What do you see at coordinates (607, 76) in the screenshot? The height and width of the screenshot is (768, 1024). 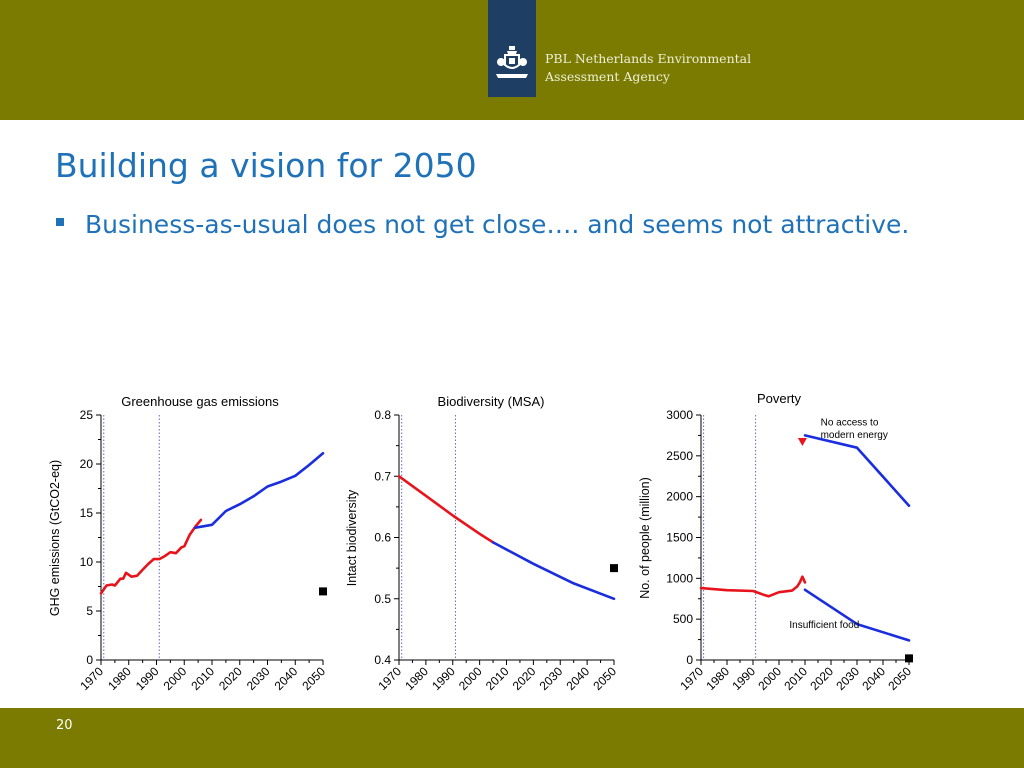 I see `agency-name-line2: Assessment Agency` at bounding box center [607, 76].